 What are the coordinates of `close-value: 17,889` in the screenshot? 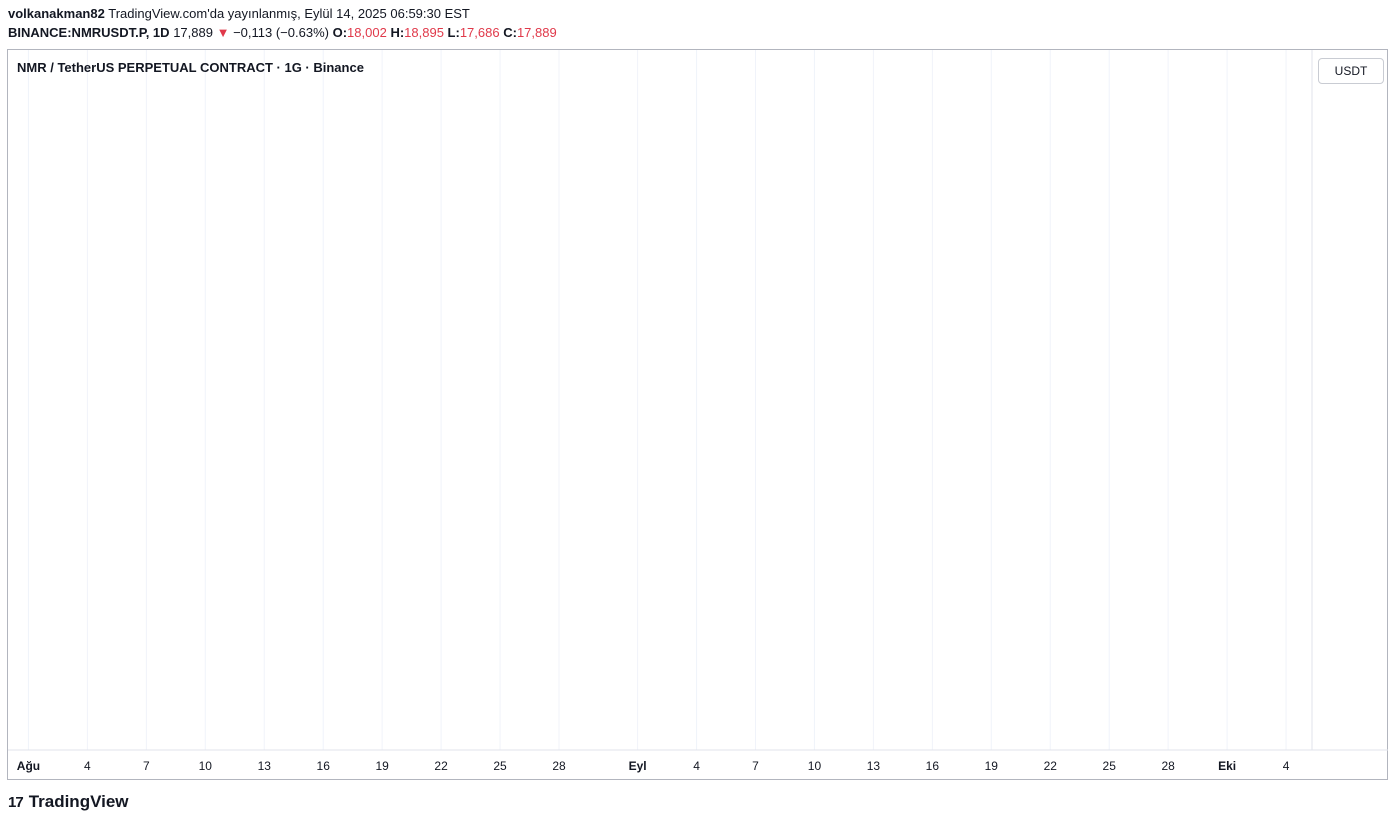 It's located at (536, 32).